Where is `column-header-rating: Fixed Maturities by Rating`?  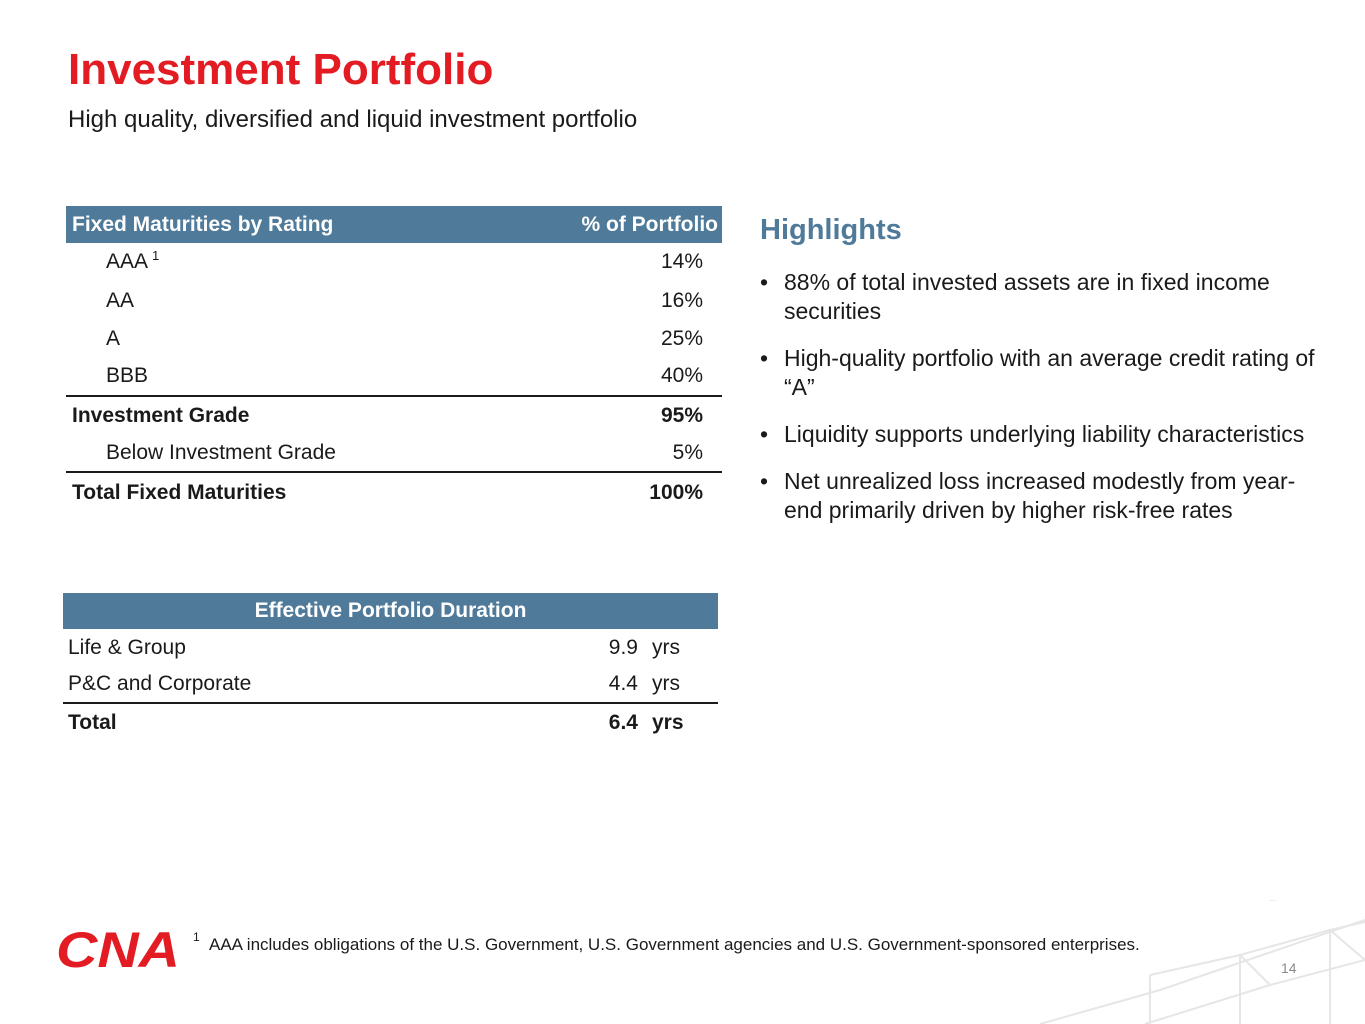 column-header-rating: Fixed Maturities by Rating is located at coordinates (203, 224).